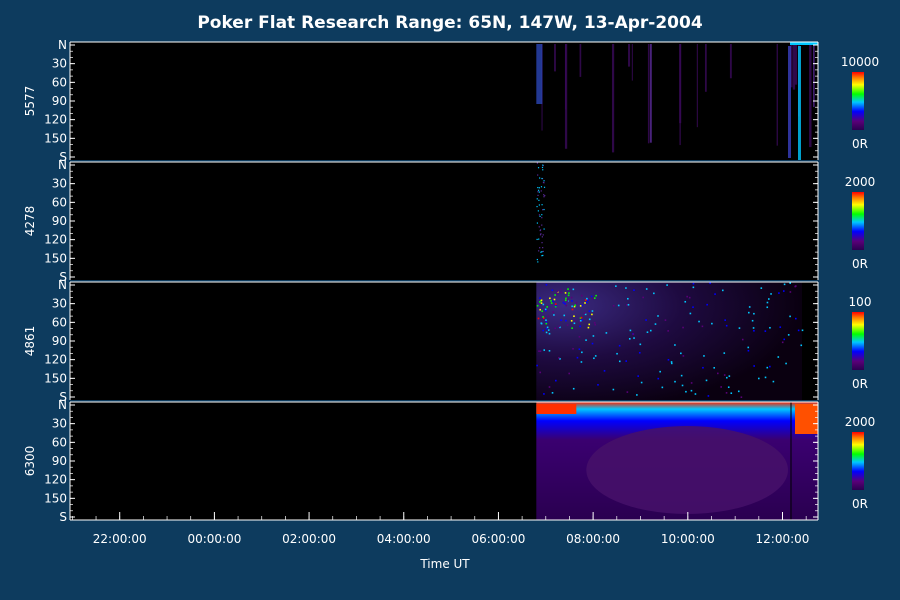 The height and width of the screenshot is (600, 900). I want to click on y-tick-label: 90, so click(59, 461).